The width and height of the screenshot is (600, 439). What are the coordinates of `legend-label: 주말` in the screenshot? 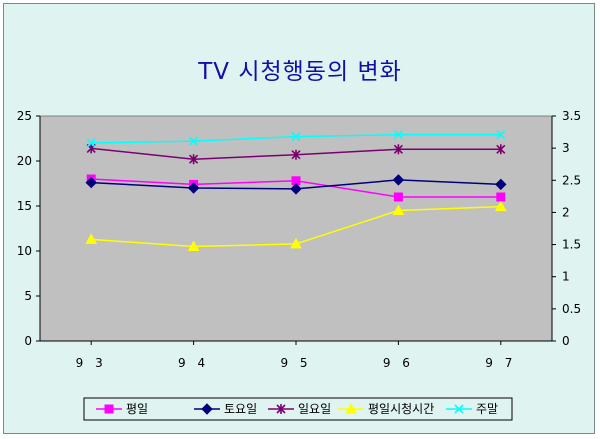 It's located at (487, 409).